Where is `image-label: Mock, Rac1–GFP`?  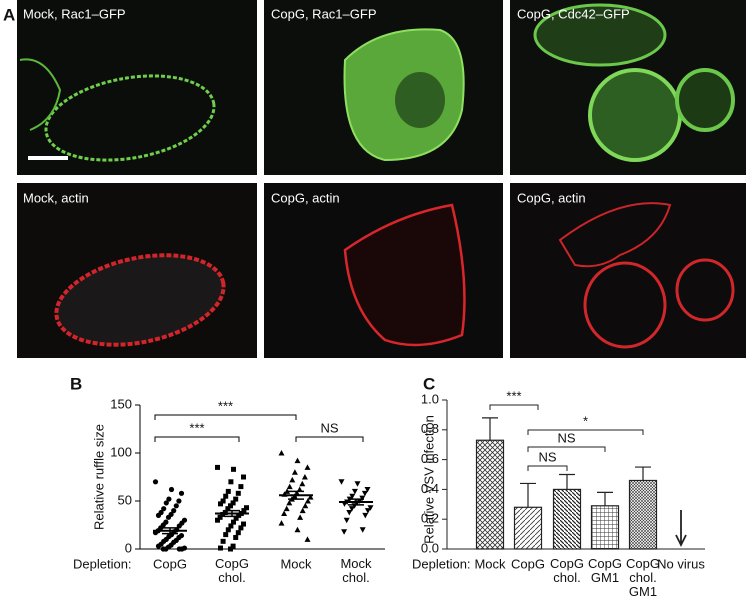
image-label: Mock, Rac1–GFP is located at coordinates (74, 13).